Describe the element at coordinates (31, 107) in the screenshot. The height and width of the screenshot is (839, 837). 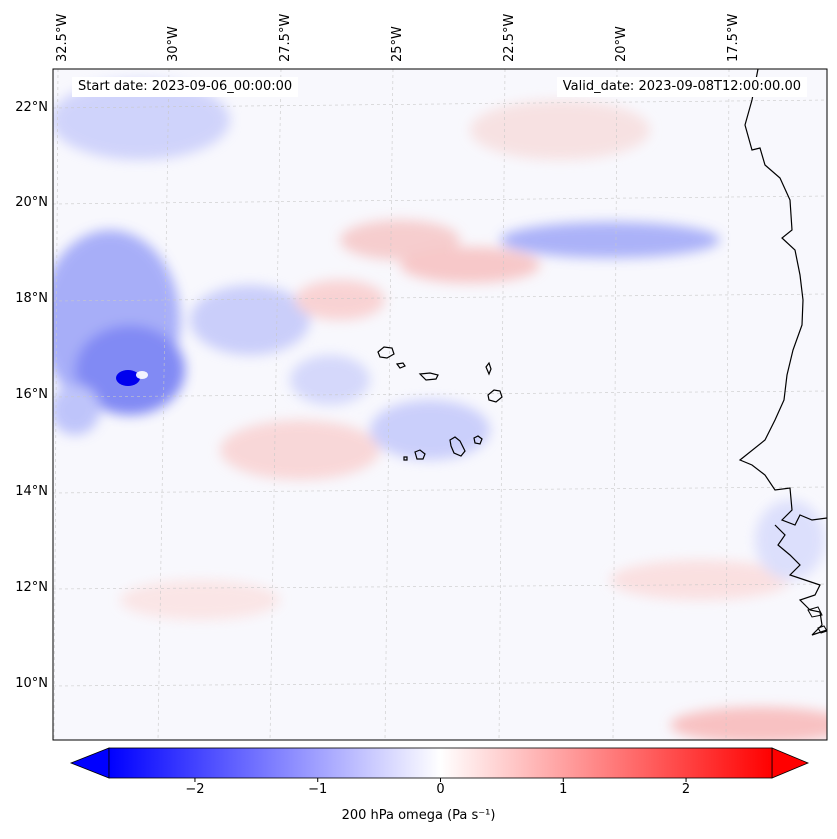
I see `latitude-label: 22°N` at that location.